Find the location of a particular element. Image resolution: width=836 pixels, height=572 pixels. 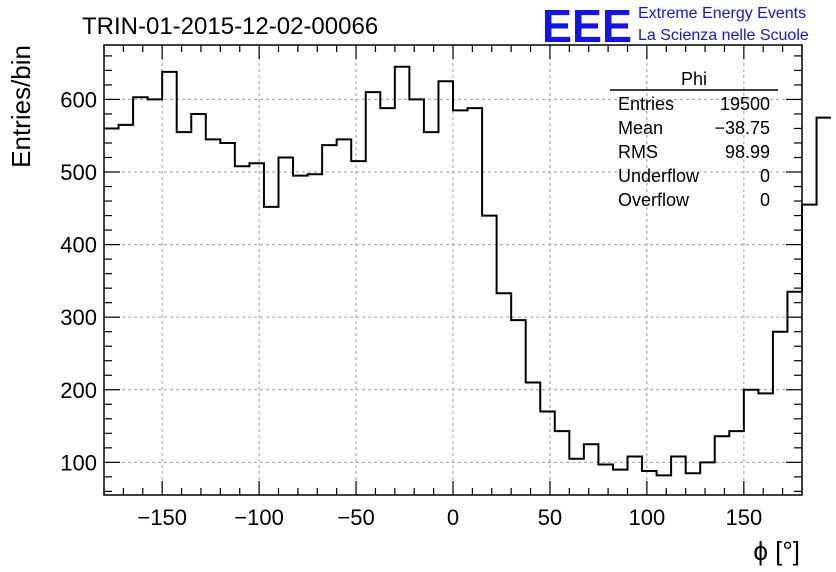

x-axis-tick-labels: −150 −100 −50 0 50 100 150 is located at coordinates (449, 517).